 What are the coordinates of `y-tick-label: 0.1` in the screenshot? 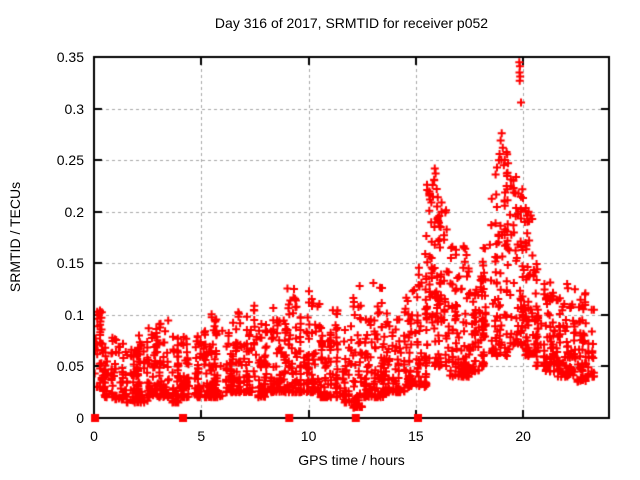 It's located at (74, 314).